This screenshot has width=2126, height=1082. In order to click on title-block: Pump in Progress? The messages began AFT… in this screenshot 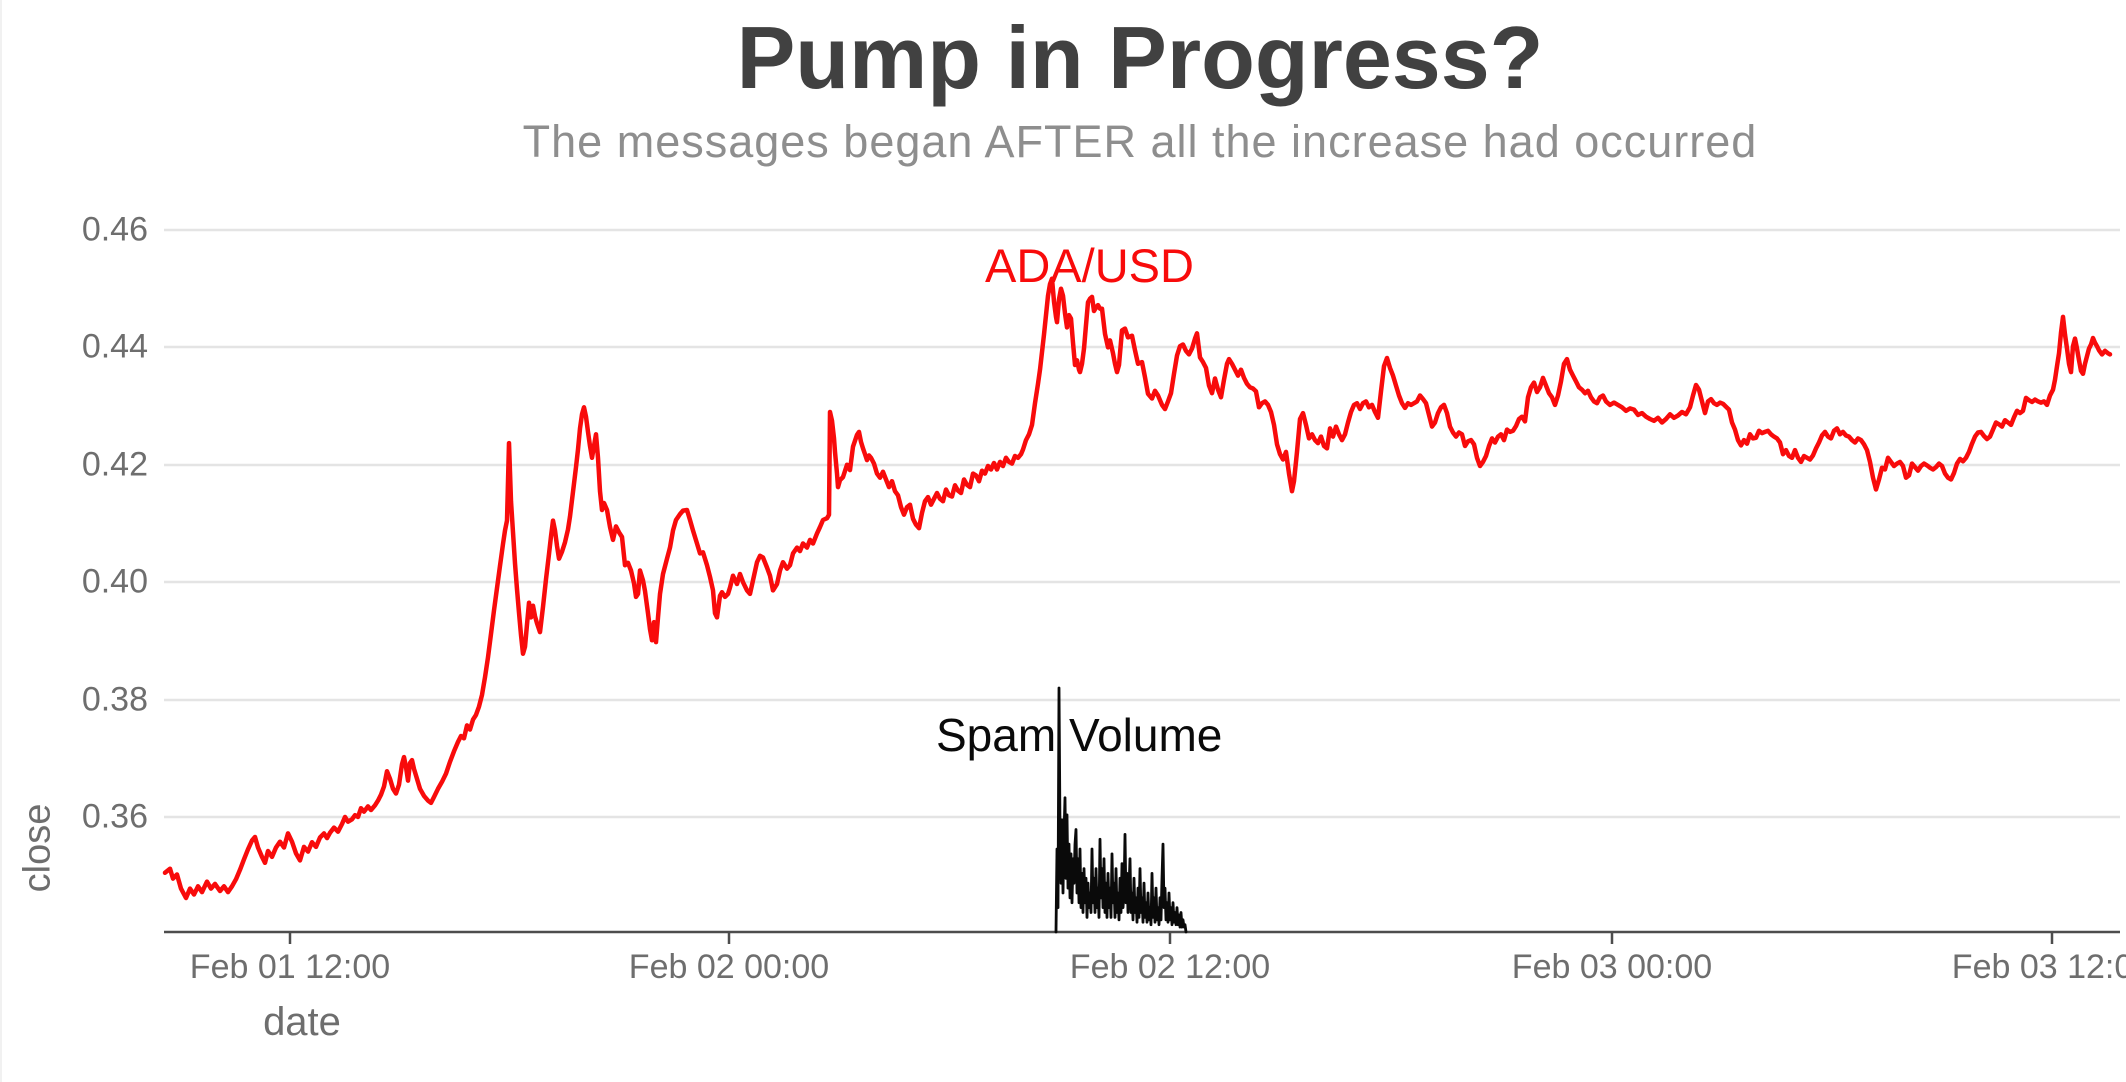, I will do `click(1140, 84)`.